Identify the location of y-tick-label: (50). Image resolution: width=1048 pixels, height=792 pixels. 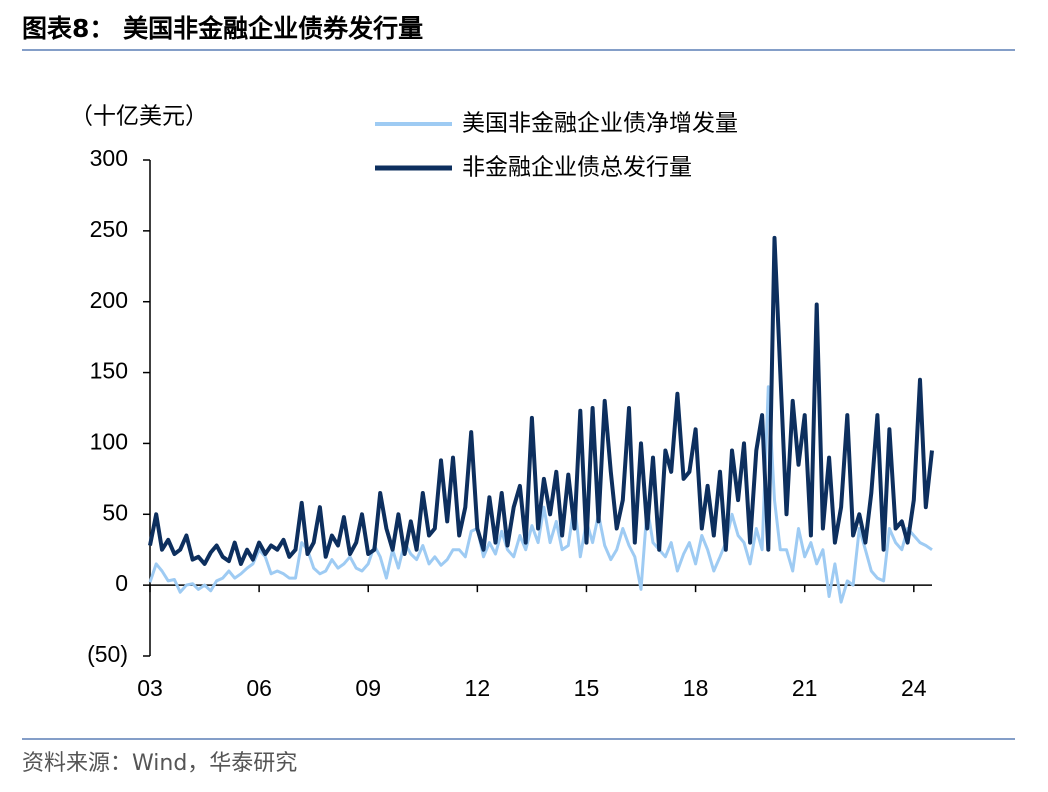
(107, 654).